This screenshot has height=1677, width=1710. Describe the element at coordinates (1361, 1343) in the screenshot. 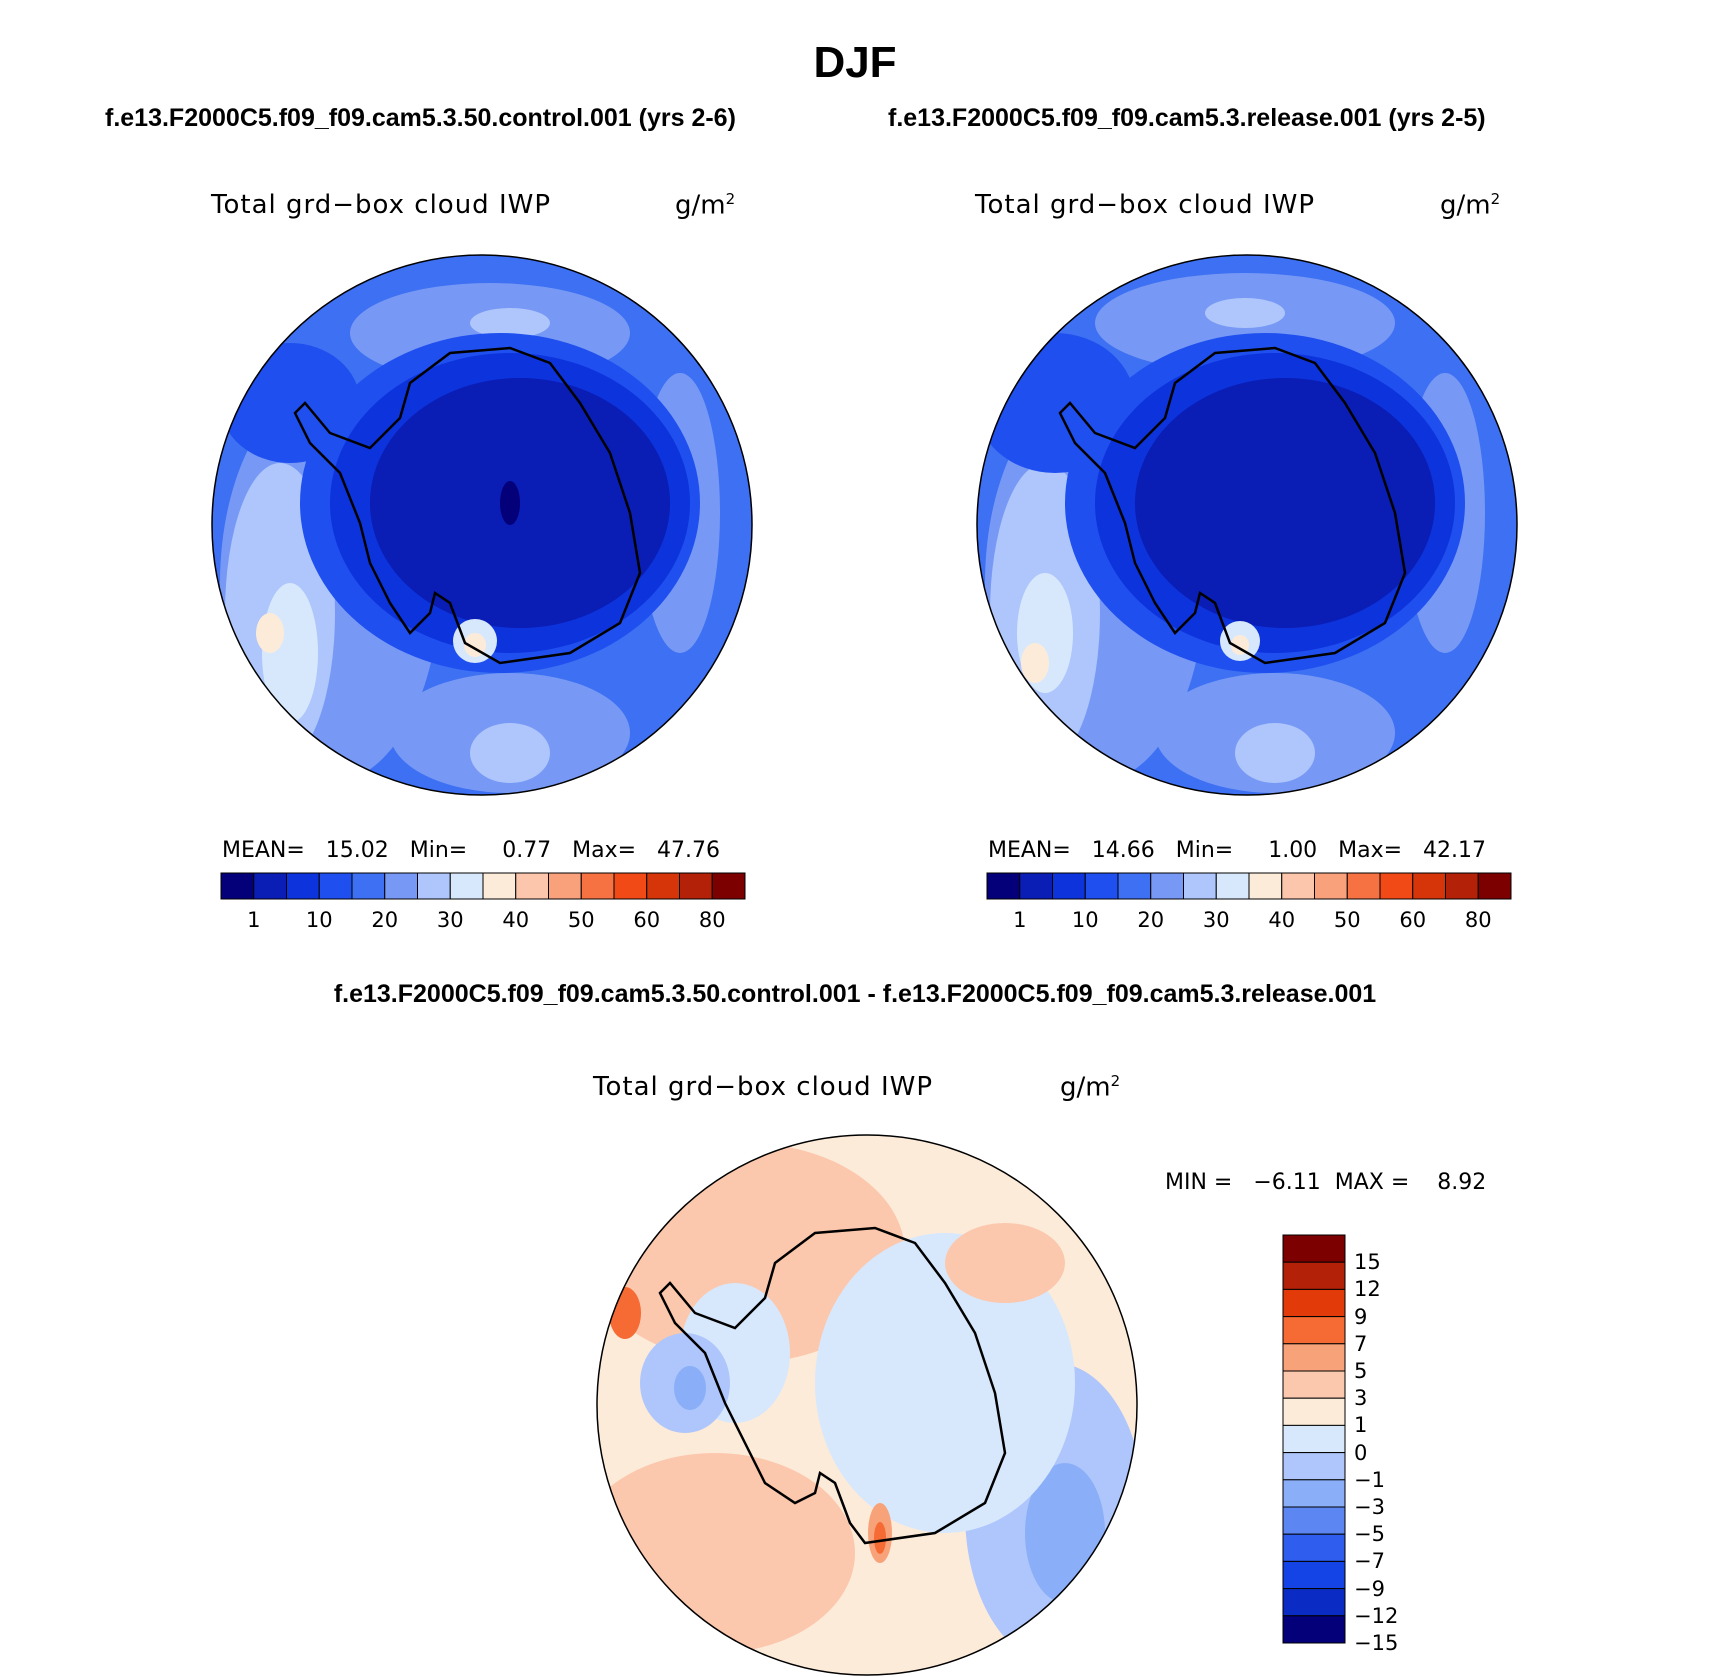

I see `colorbar-tick-label: 7` at that location.